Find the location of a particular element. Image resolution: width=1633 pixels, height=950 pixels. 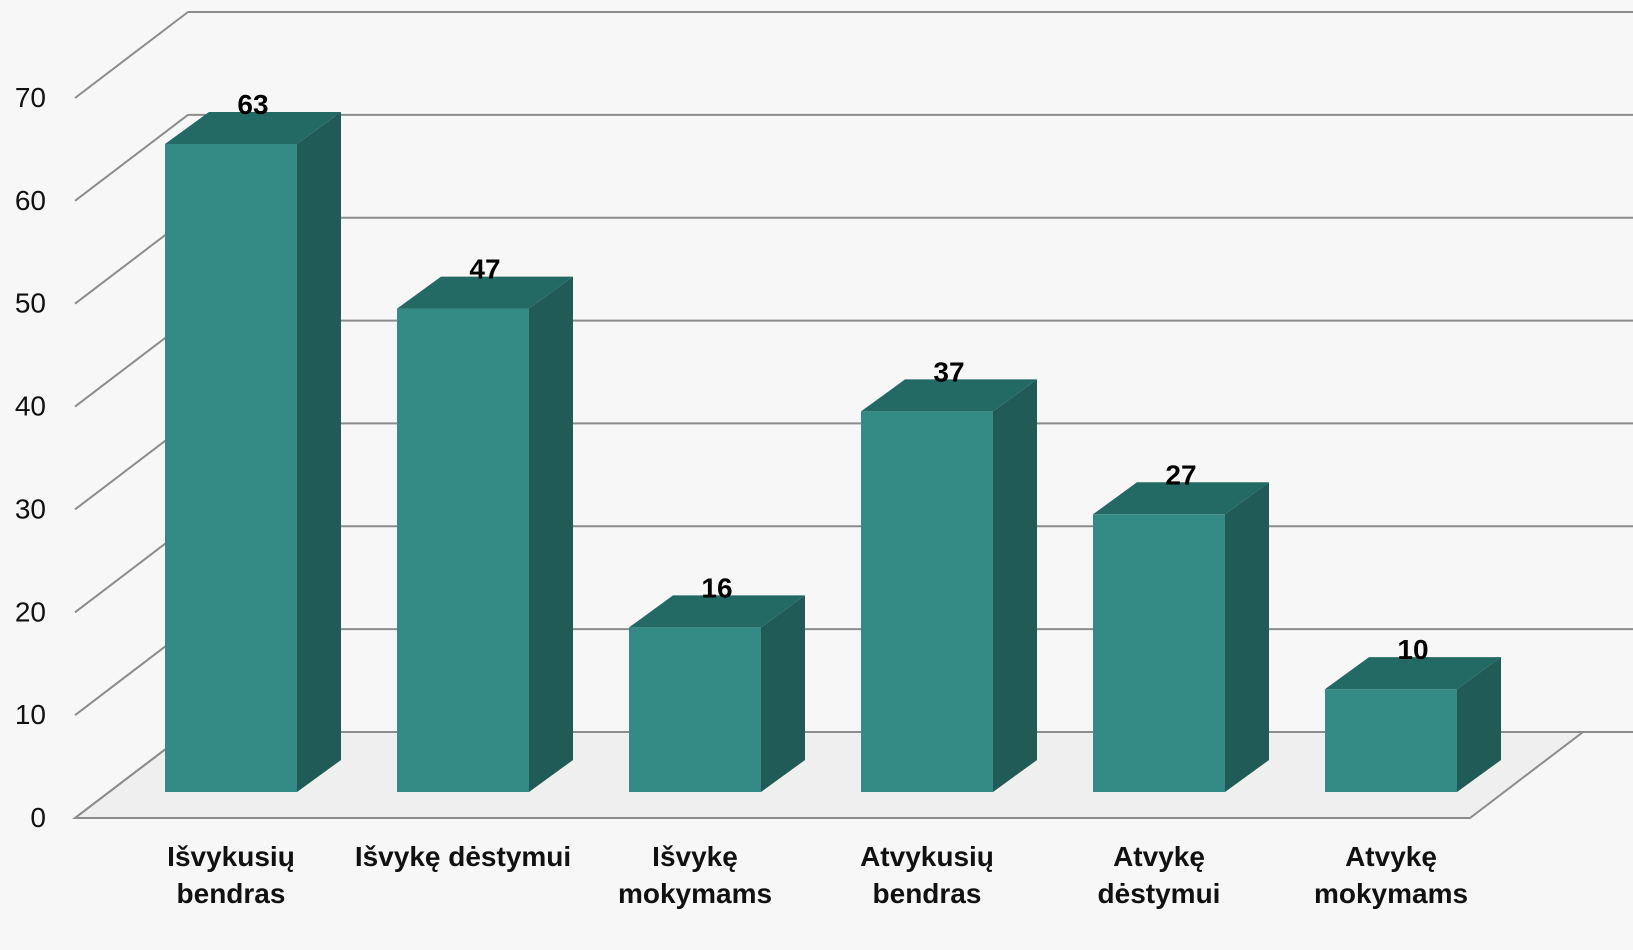

x-tick-label-line: Išvykusių is located at coordinates (231, 856).